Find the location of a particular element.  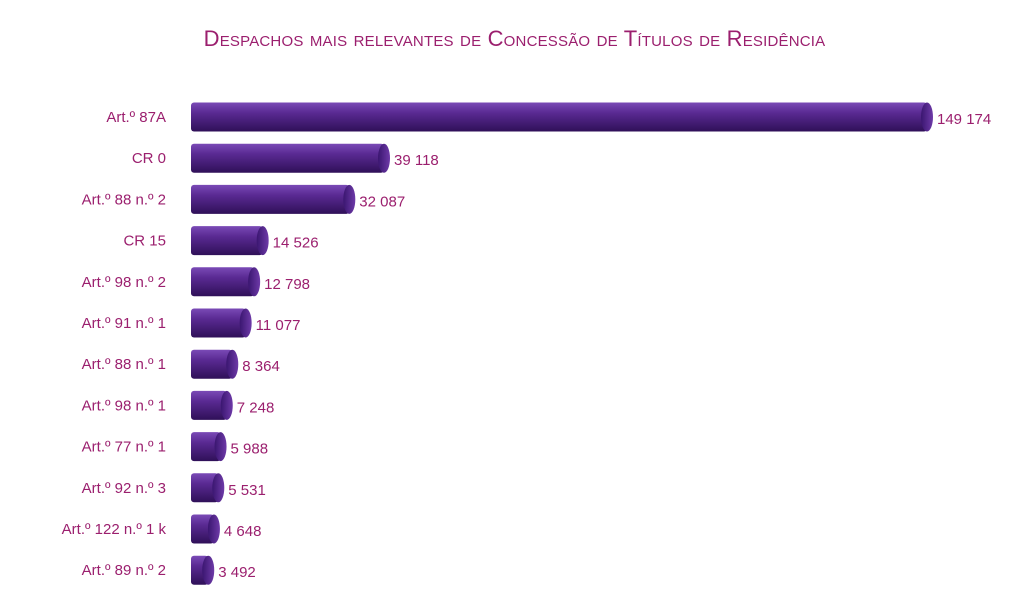

category-label: Art.º 122 n.º 1 k is located at coordinates (114, 529).